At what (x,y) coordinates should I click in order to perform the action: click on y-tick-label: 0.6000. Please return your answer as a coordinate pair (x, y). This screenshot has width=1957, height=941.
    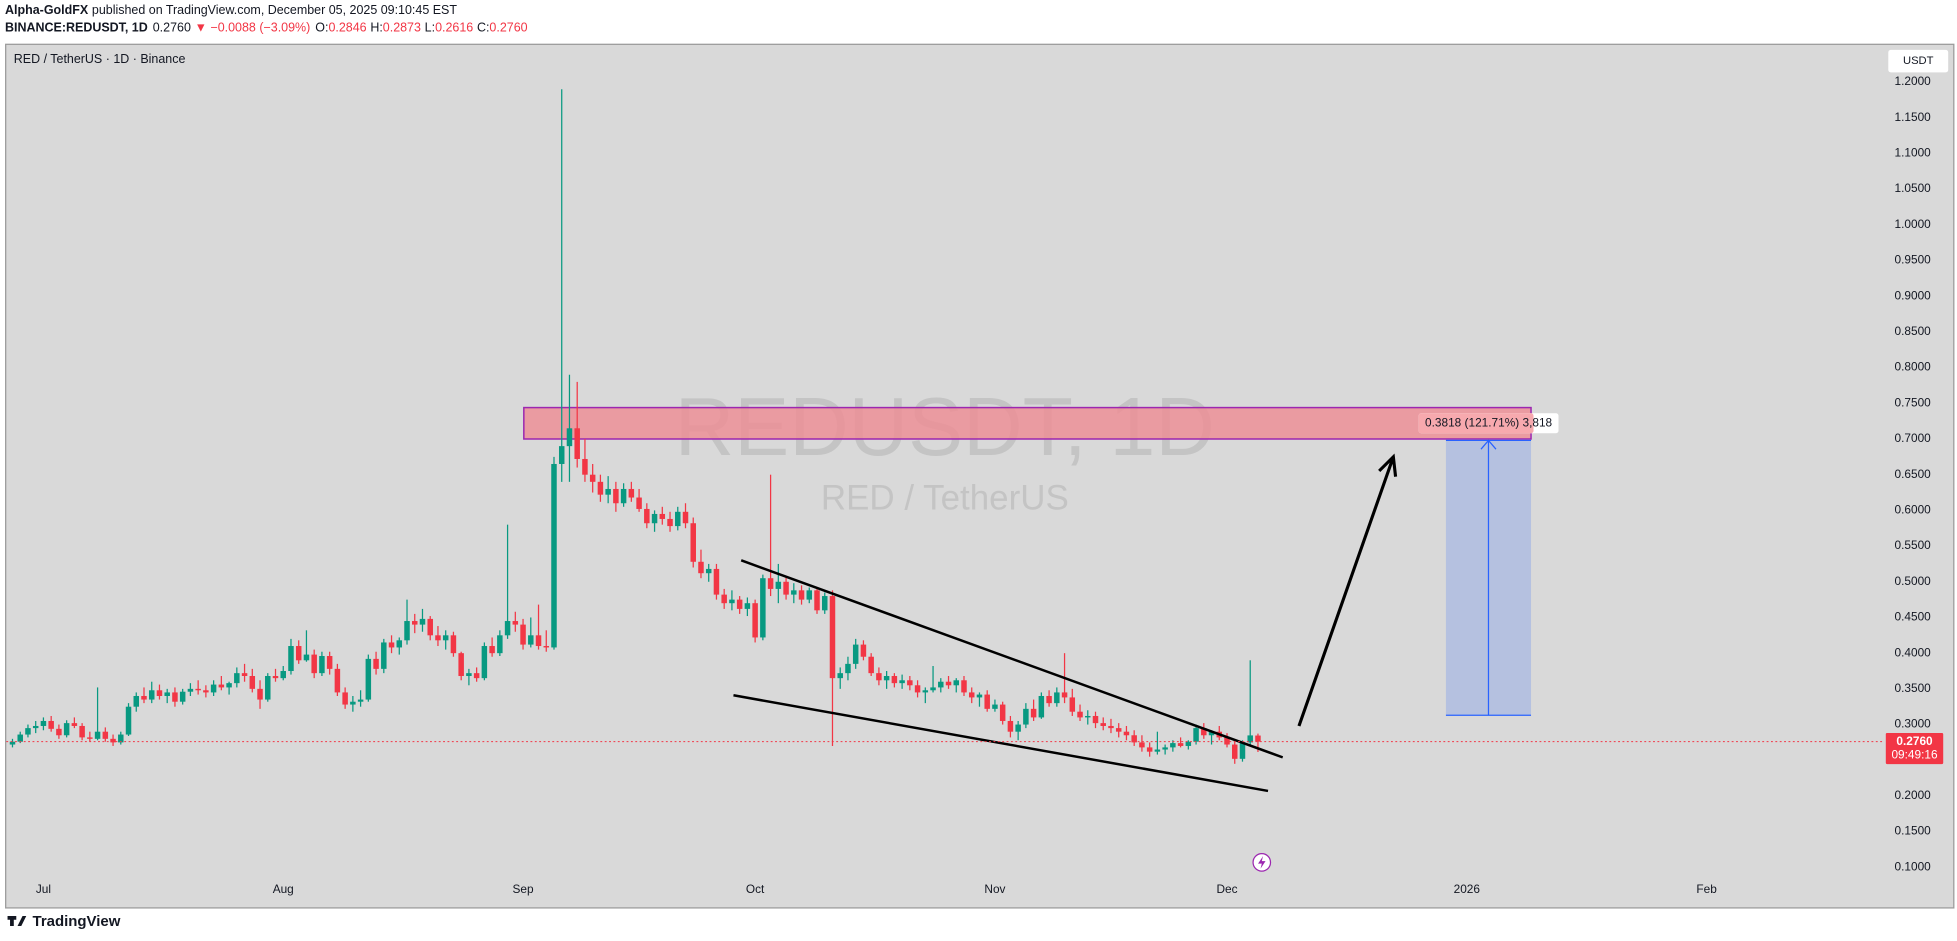
    Looking at the image, I should click on (1913, 510).